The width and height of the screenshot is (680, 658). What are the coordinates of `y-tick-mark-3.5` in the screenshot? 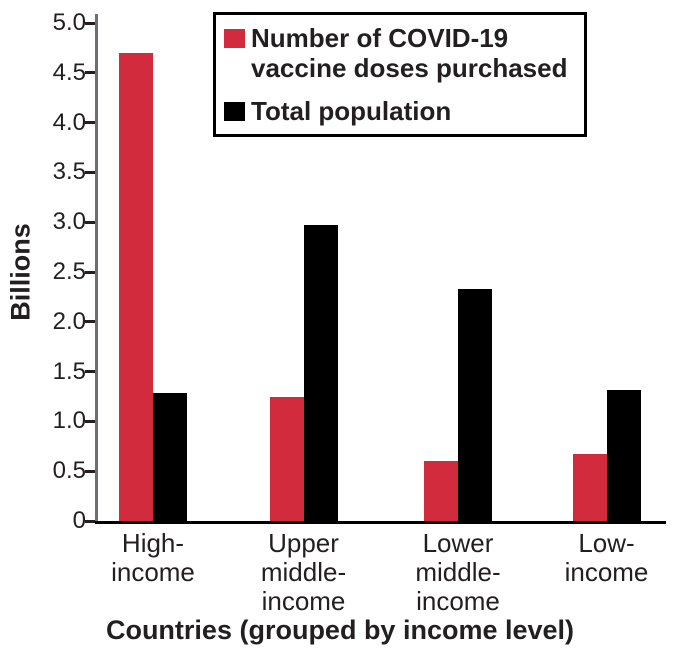 It's located at (91, 172).